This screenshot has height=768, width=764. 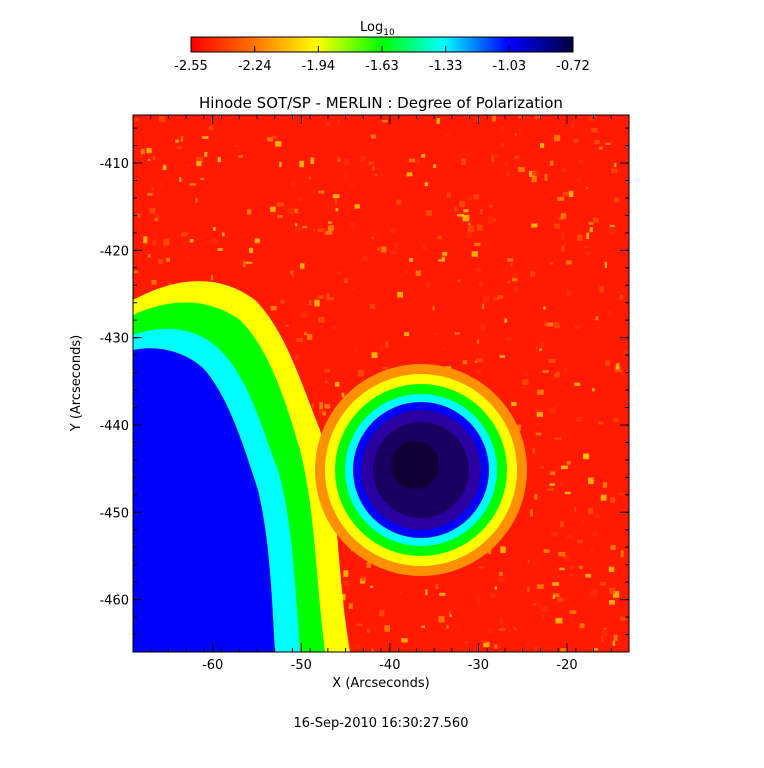 What do you see at coordinates (114, 339) in the screenshot?
I see `y-tick-label: -430` at bounding box center [114, 339].